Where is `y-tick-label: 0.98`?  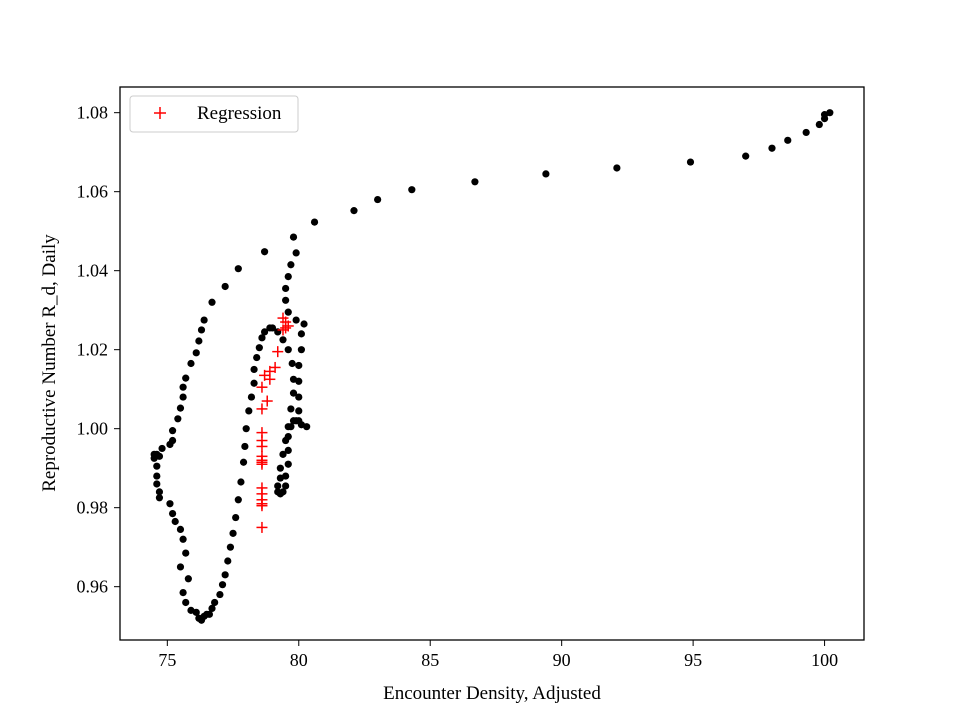 y-tick-label: 0.98 is located at coordinates (93, 508).